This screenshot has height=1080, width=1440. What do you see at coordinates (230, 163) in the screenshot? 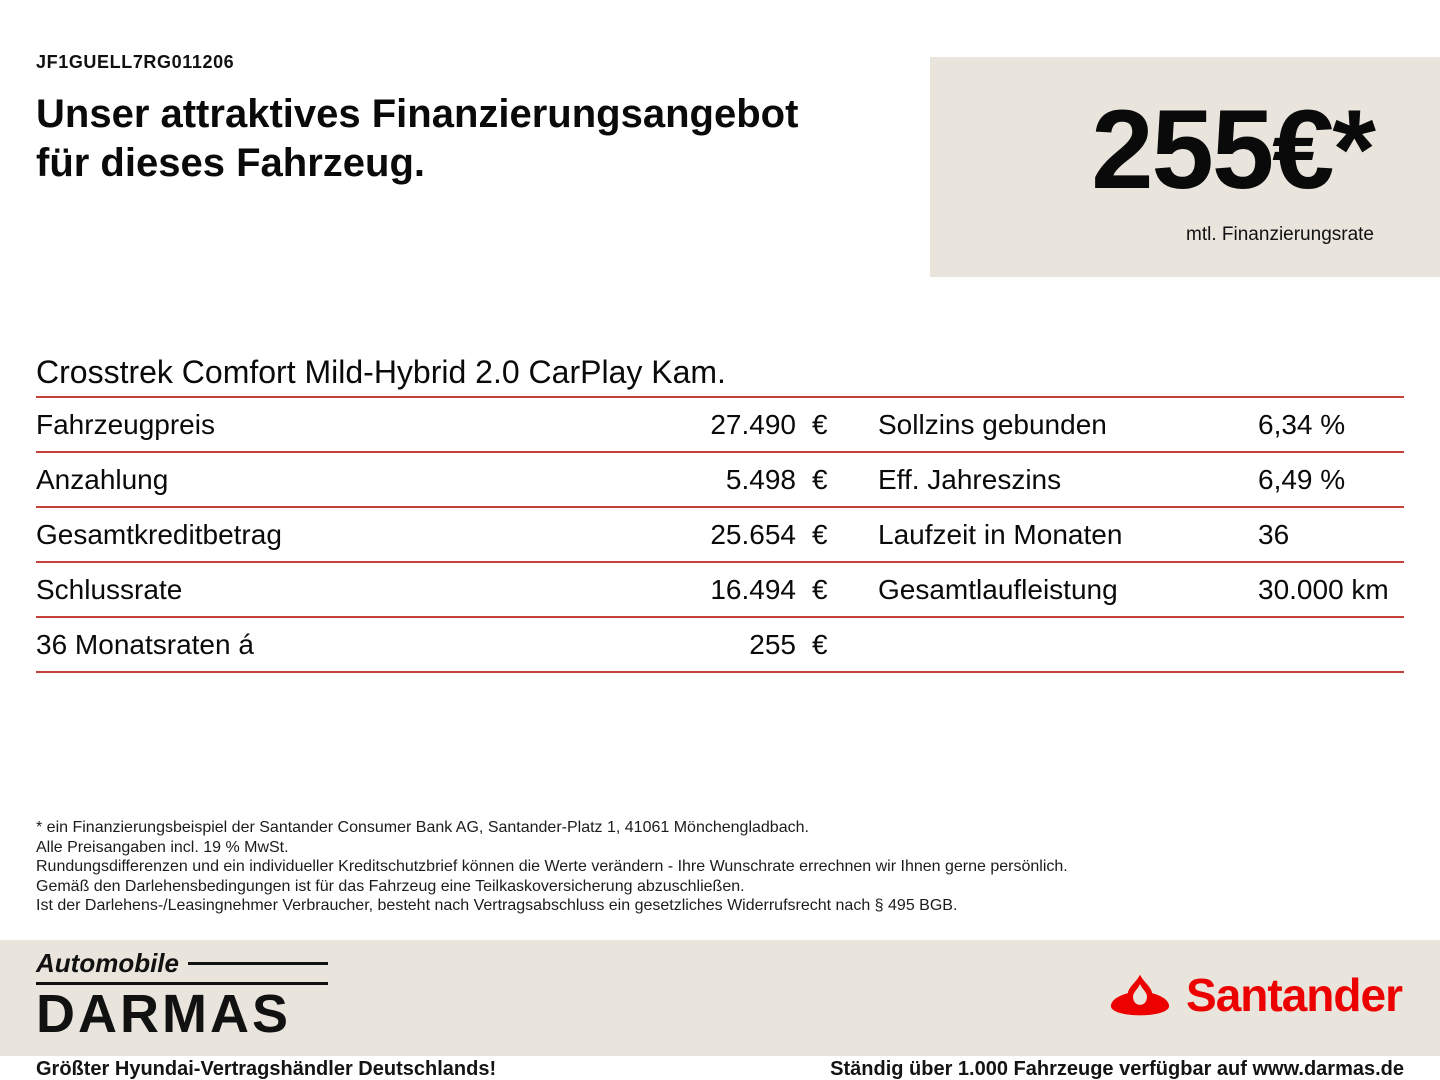
I see `headline-line2: für dieses Fahrzeug.` at bounding box center [230, 163].